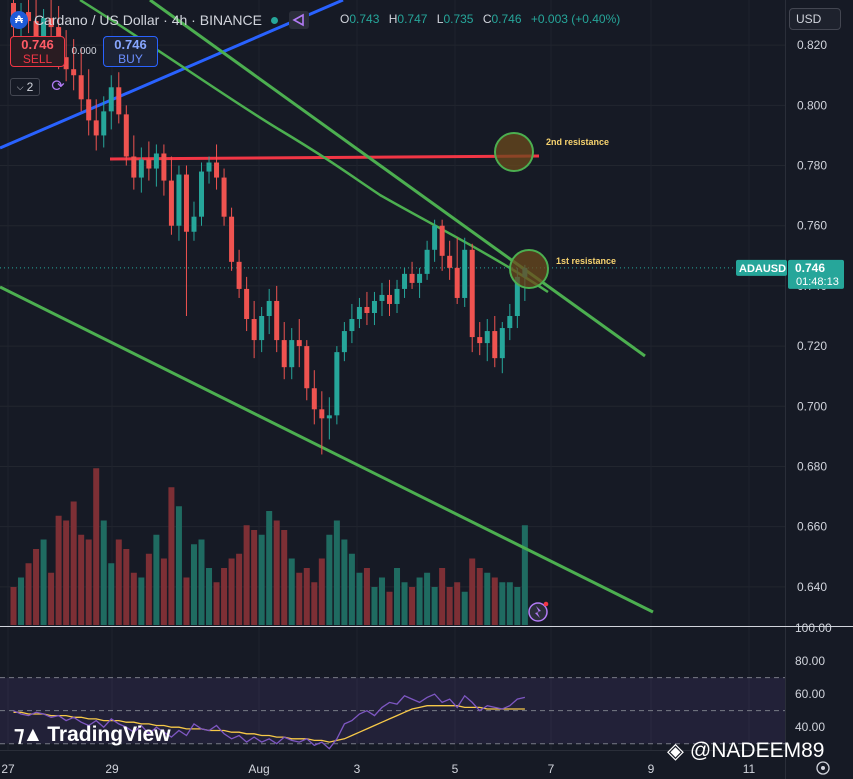  Describe the element at coordinates (555, 377) in the screenshot. I see `annotations: 2nd resistance 1st resistance` at that location.